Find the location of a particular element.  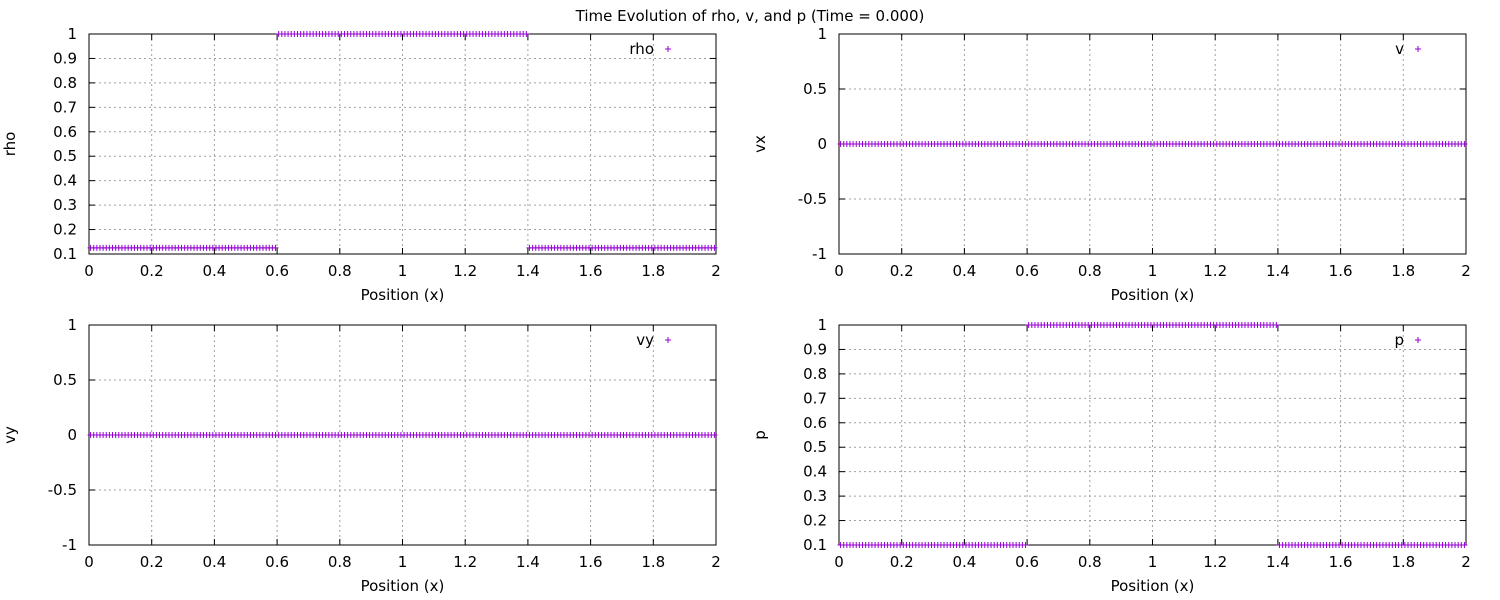

legend-label: v is located at coordinates (1399, 49).